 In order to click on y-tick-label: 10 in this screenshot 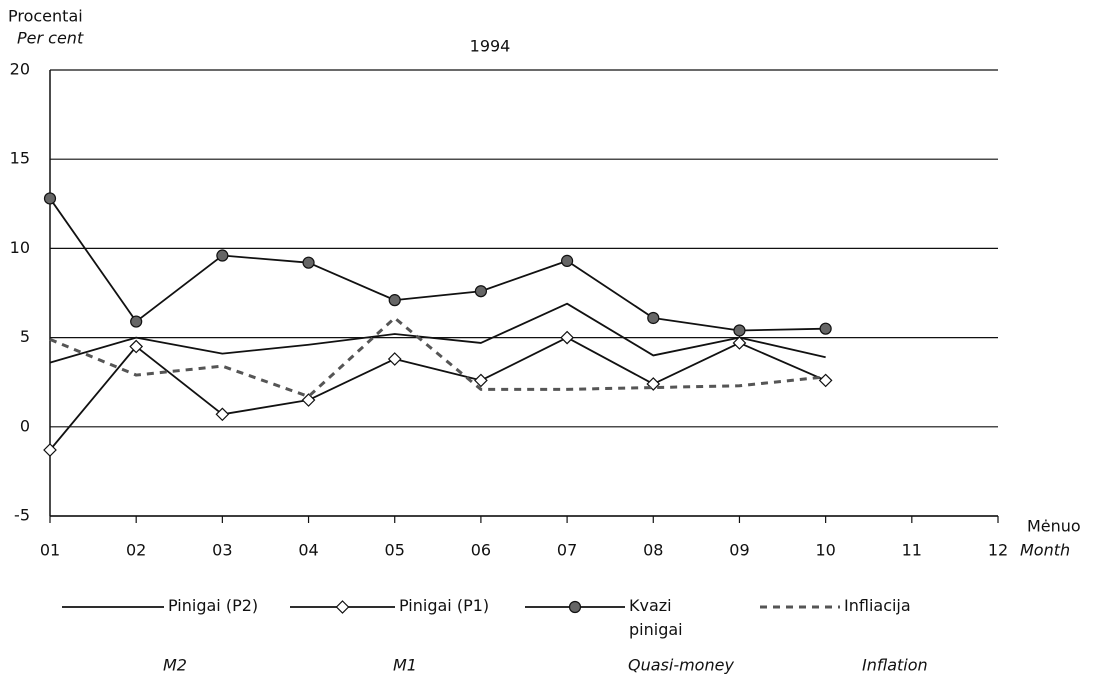, I will do `click(20, 247)`.